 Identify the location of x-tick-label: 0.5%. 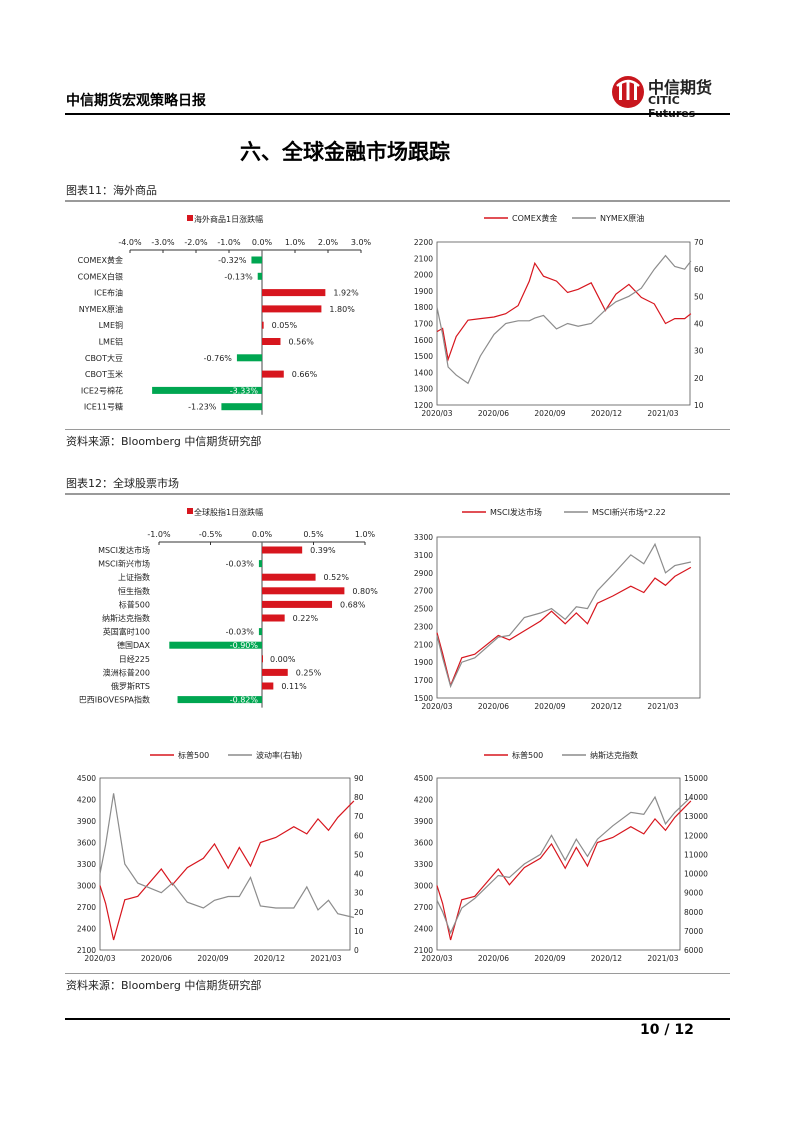
(313, 534).